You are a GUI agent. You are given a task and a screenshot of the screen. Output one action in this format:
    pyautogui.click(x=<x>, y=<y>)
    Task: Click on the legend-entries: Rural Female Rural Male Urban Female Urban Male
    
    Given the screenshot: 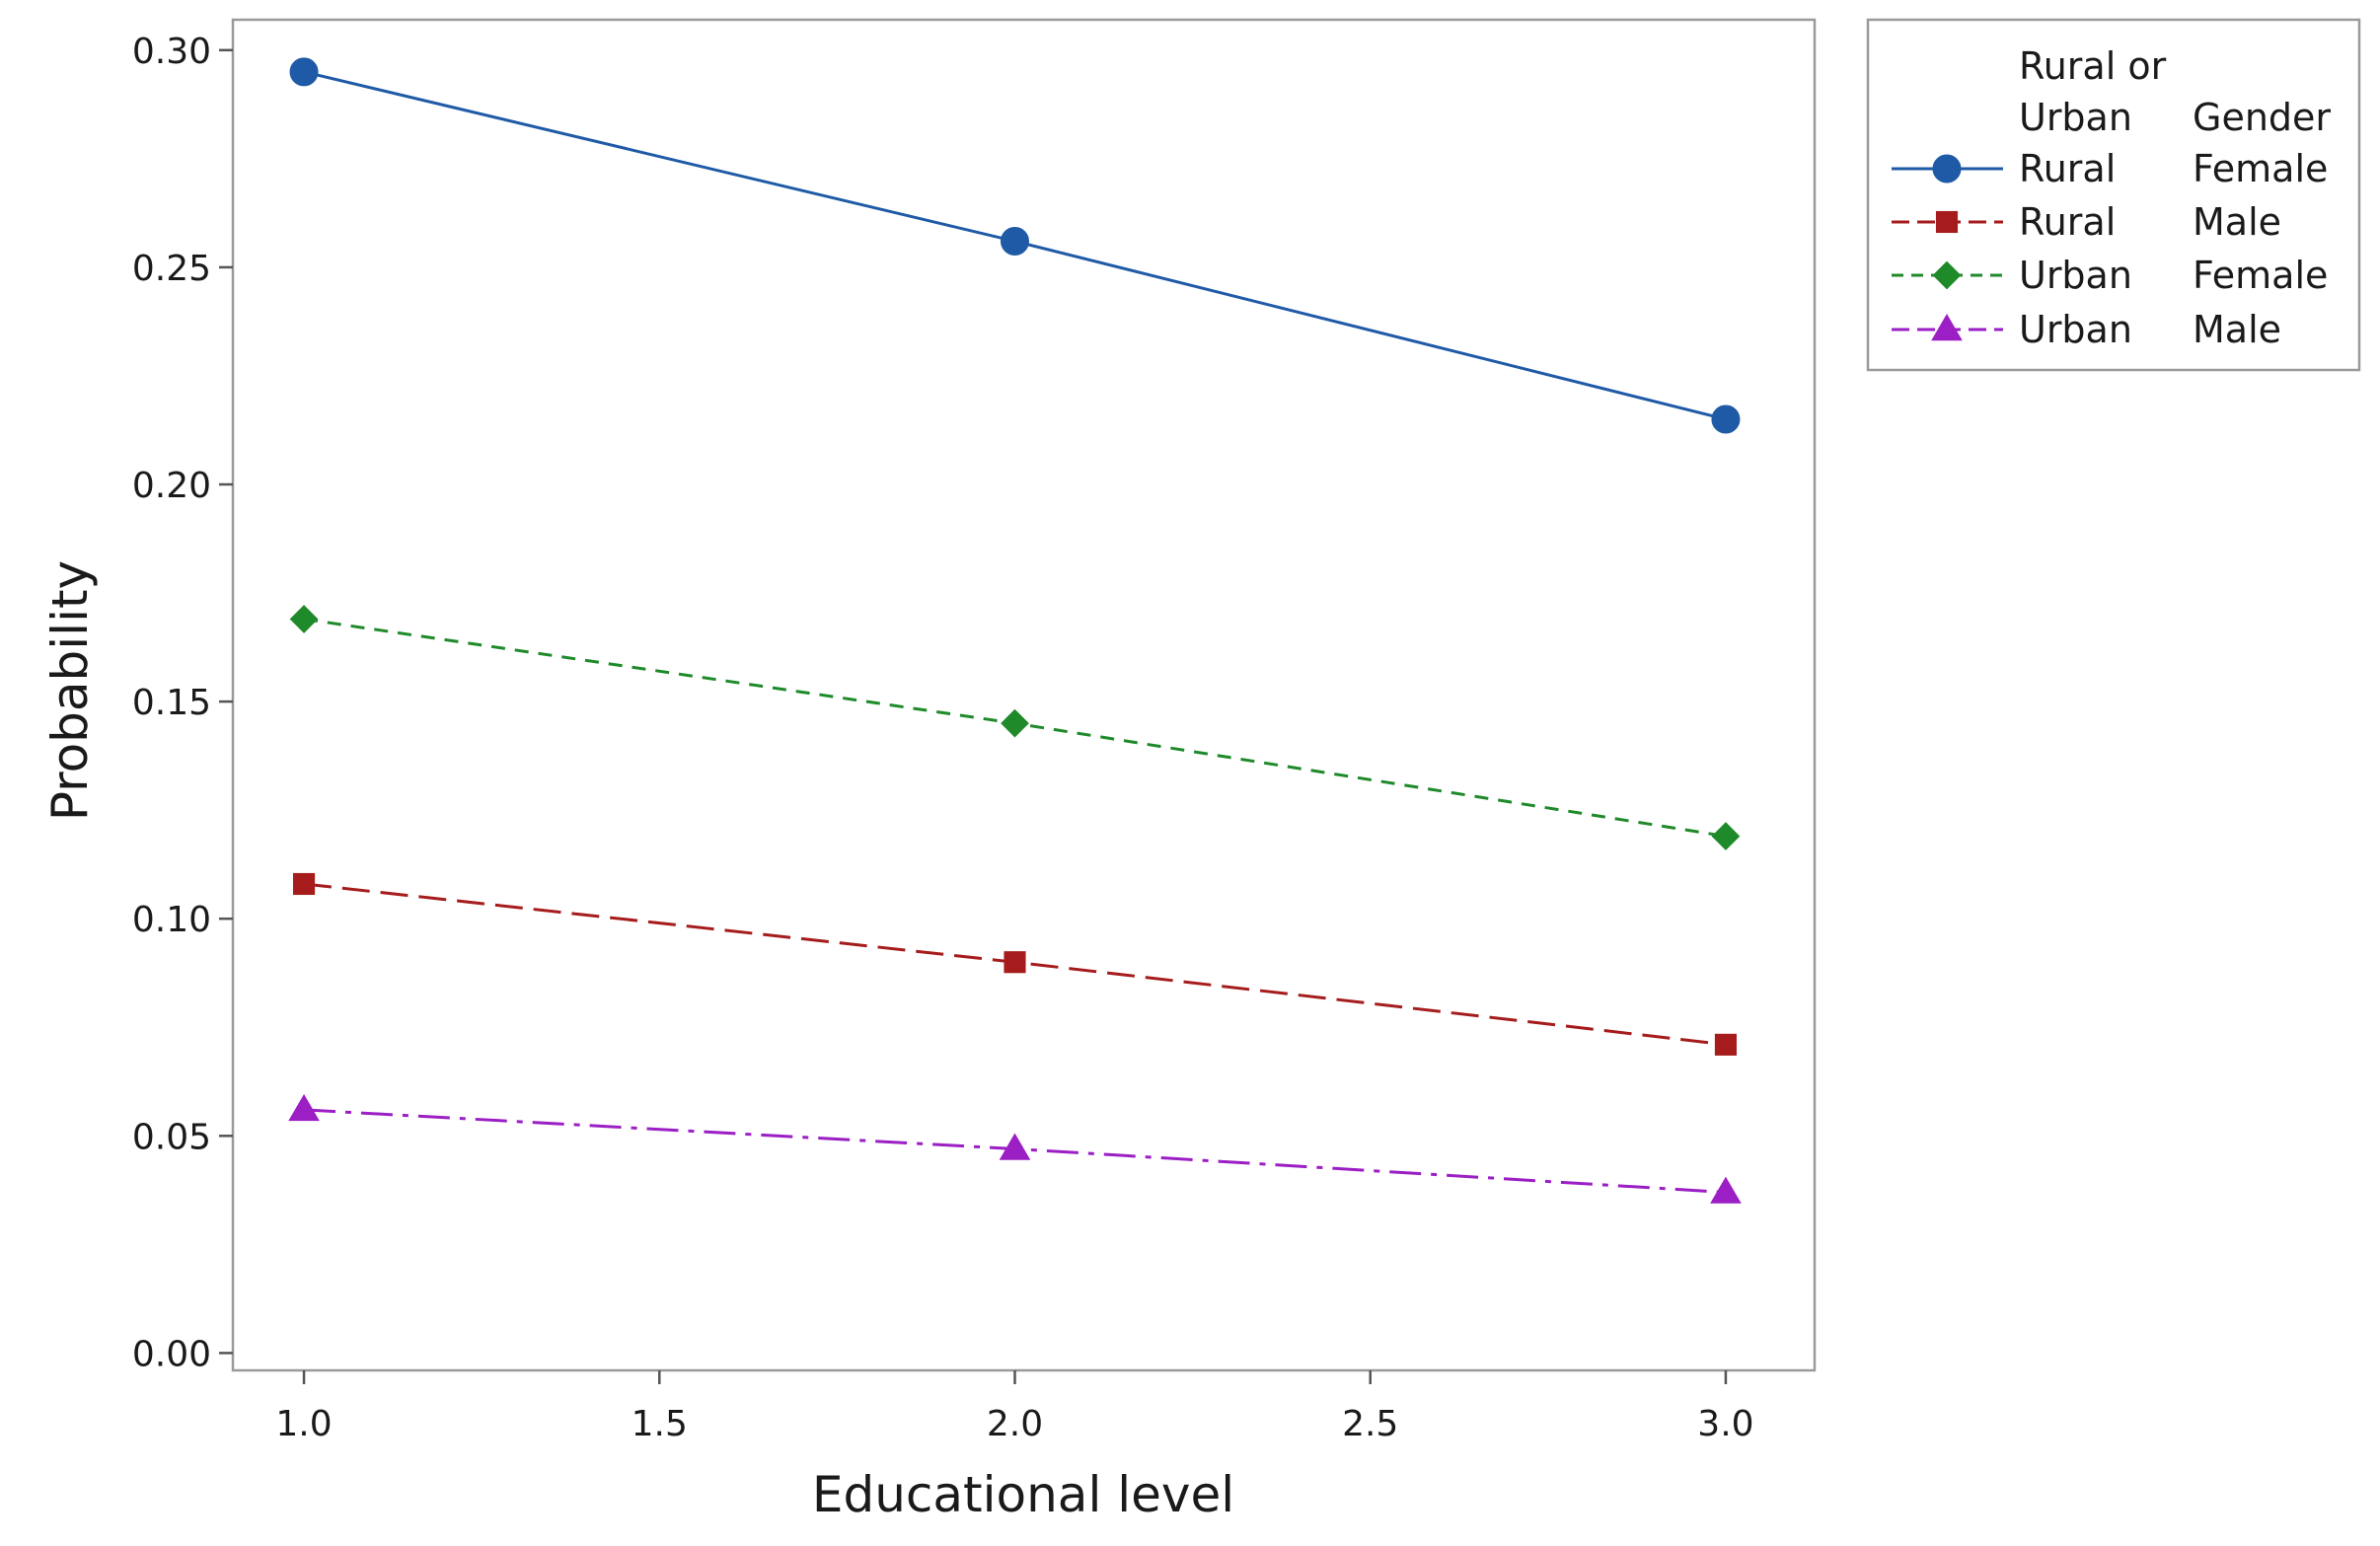 What is the action you would take?
    pyautogui.click(x=2110, y=249)
    